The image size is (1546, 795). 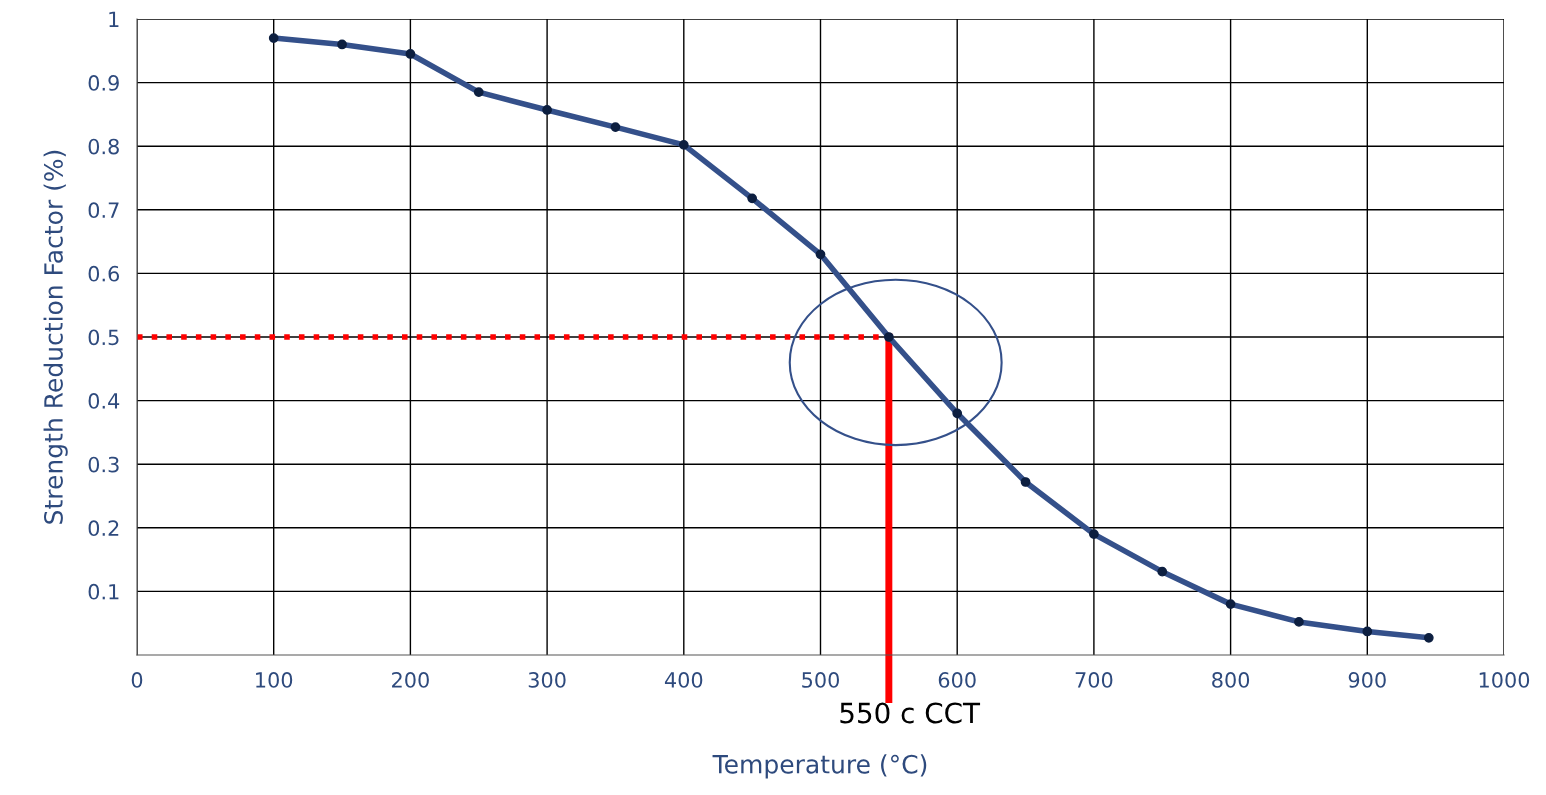 What do you see at coordinates (1504, 680) in the screenshot?
I see `x-tick-label: 1000` at bounding box center [1504, 680].